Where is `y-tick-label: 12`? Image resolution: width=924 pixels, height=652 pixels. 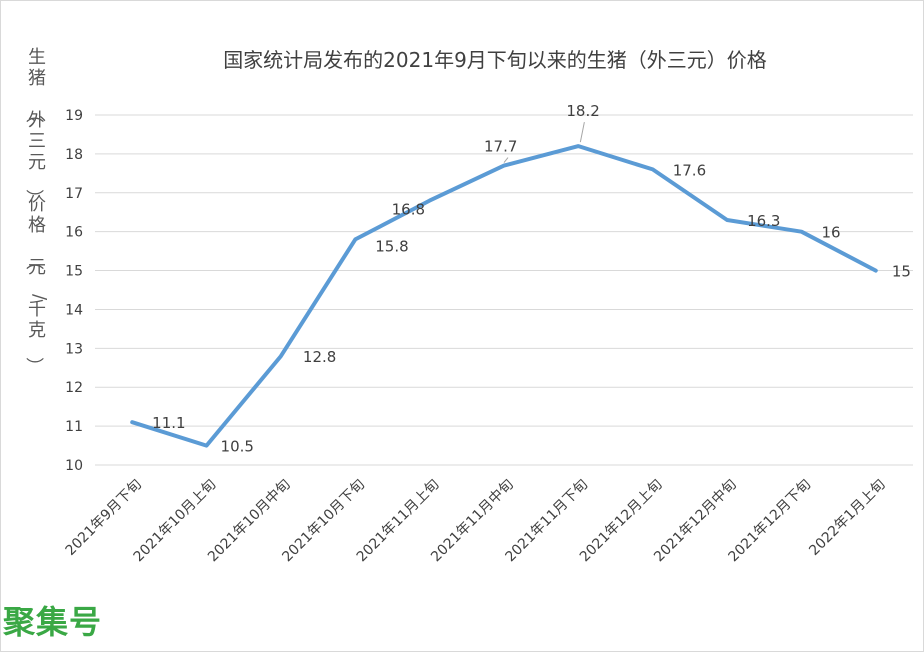 y-tick-label: 12 is located at coordinates (74, 388).